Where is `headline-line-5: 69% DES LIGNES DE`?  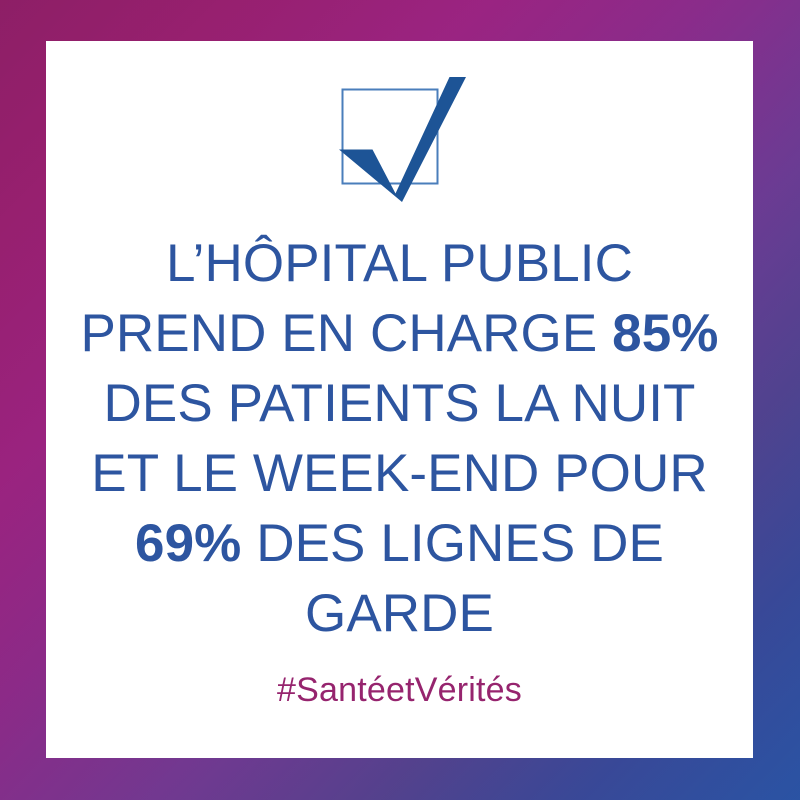 headline-line-5: 69% DES LIGNES DE is located at coordinates (399, 544).